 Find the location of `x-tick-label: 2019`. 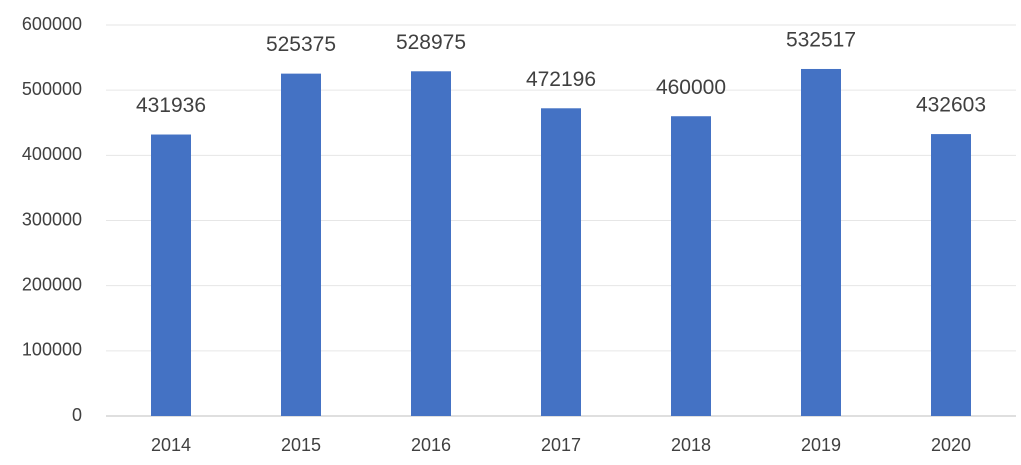

x-tick-label: 2019 is located at coordinates (821, 445).